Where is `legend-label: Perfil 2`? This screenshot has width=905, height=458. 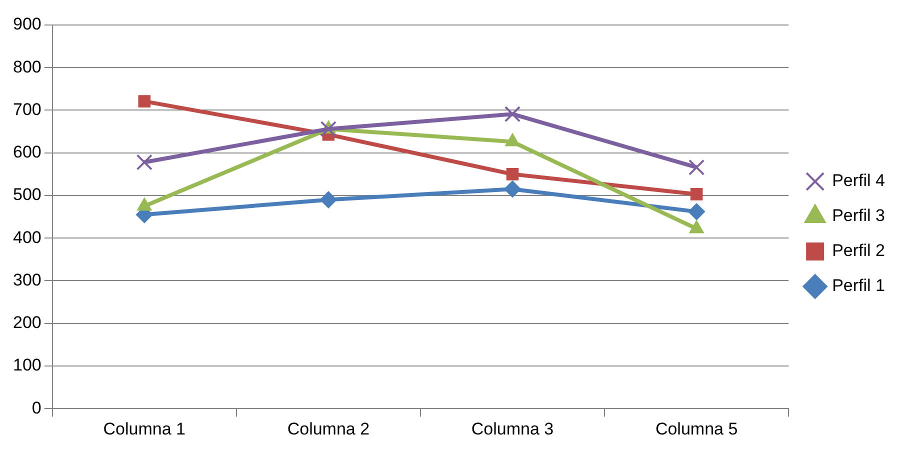
legend-label: Perfil 2 is located at coordinates (859, 250).